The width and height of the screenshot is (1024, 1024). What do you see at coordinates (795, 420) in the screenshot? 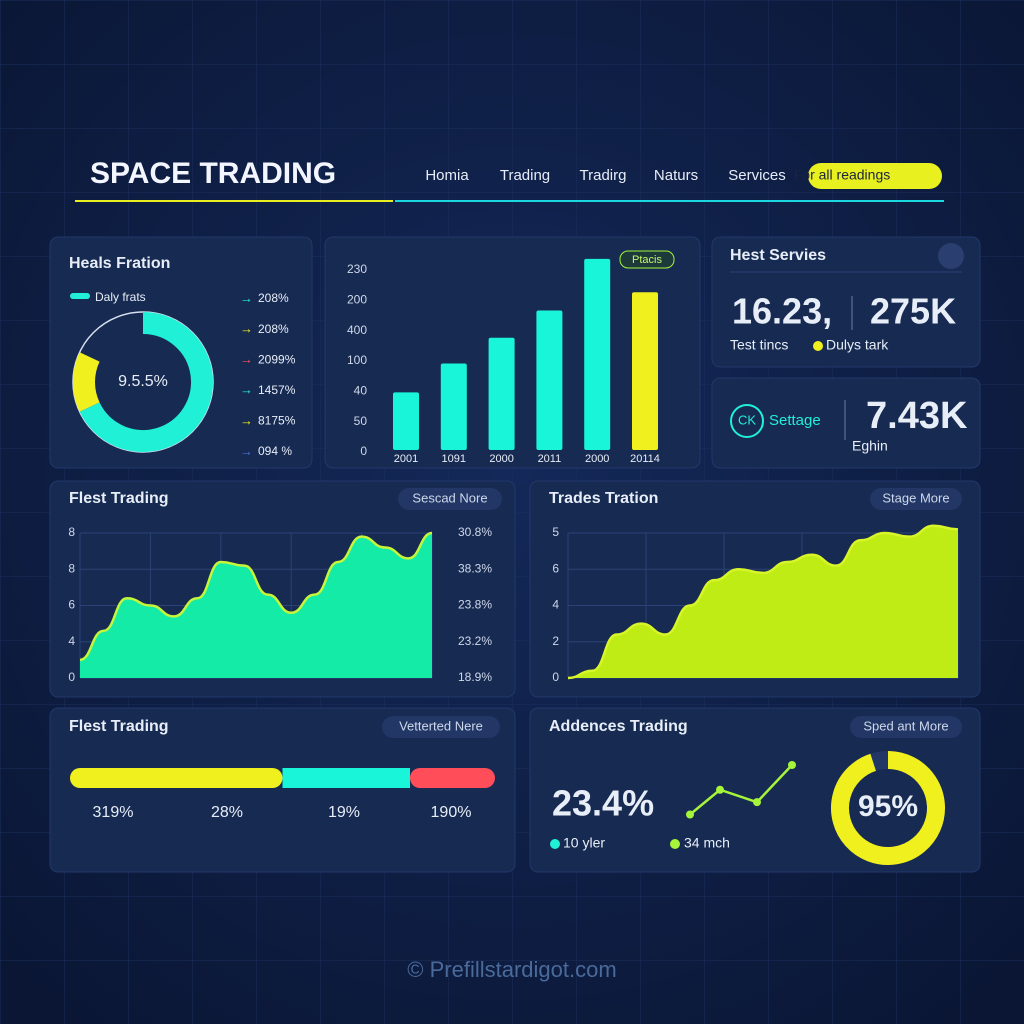
I see `stat-label: Settage` at bounding box center [795, 420].